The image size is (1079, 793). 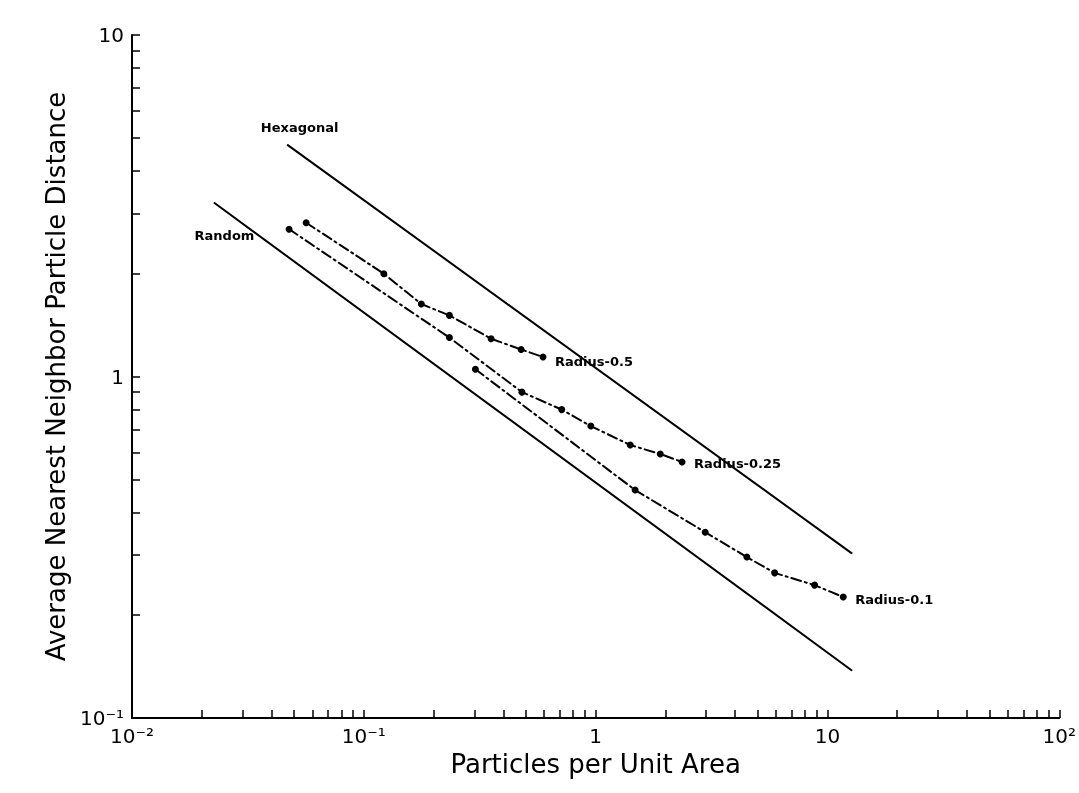 What do you see at coordinates (595, 763) in the screenshot?
I see `x-axis-title: Particles per Unit Area` at bounding box center [595, 763].